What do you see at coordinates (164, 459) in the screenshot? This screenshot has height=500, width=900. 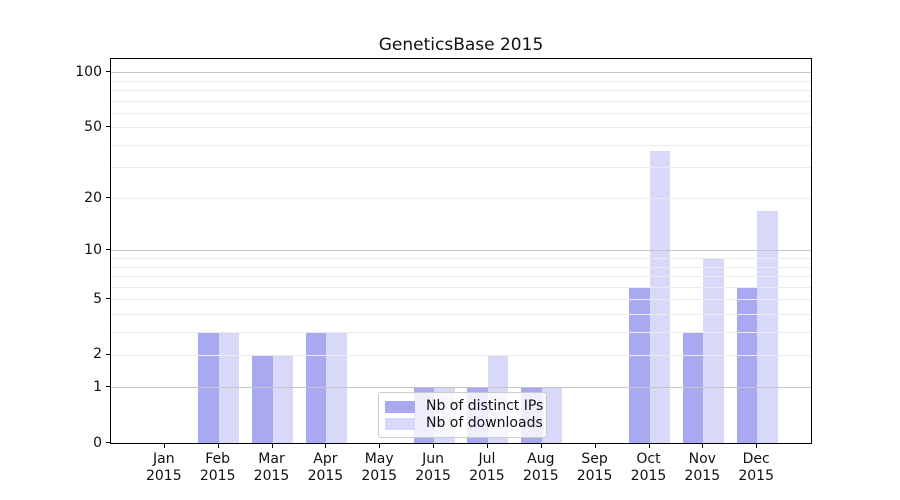 I see `x-tick-month: Jan` at bounding box center [164, 459].